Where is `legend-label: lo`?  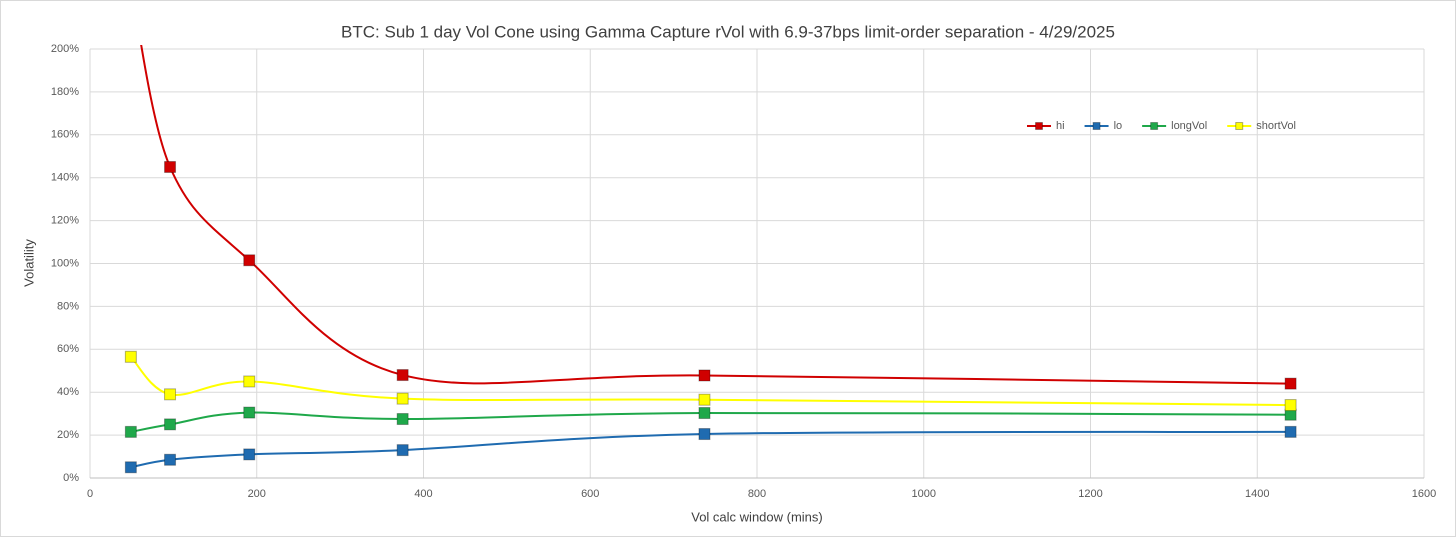 legend-label: lo is located at coordinates (1118, 126).